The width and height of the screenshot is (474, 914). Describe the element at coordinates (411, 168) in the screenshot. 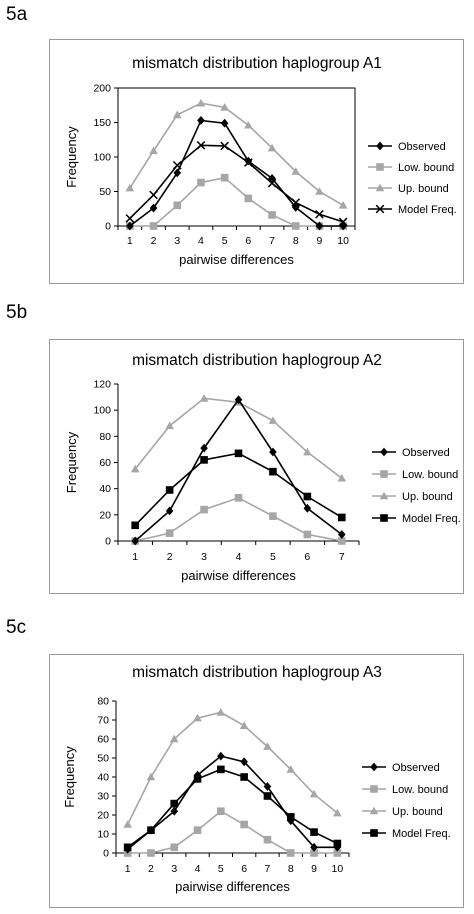

I see `legend-item-low-bound: Low. bound` at that location.